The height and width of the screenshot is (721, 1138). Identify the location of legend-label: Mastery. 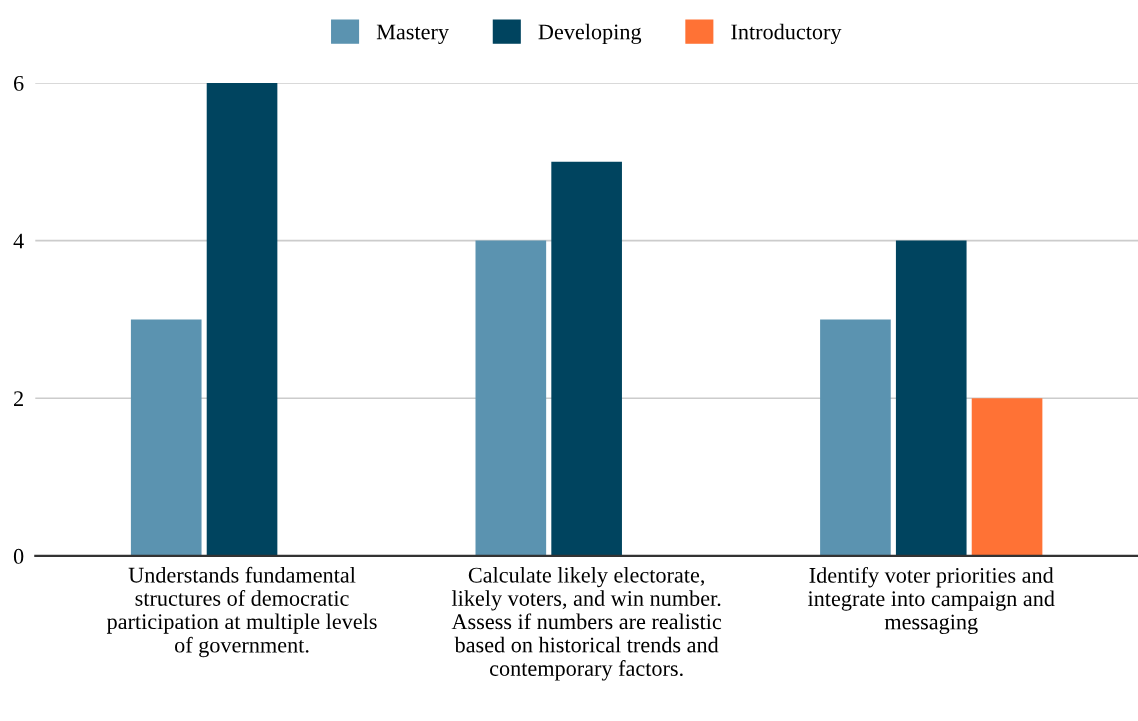
(412, 34).